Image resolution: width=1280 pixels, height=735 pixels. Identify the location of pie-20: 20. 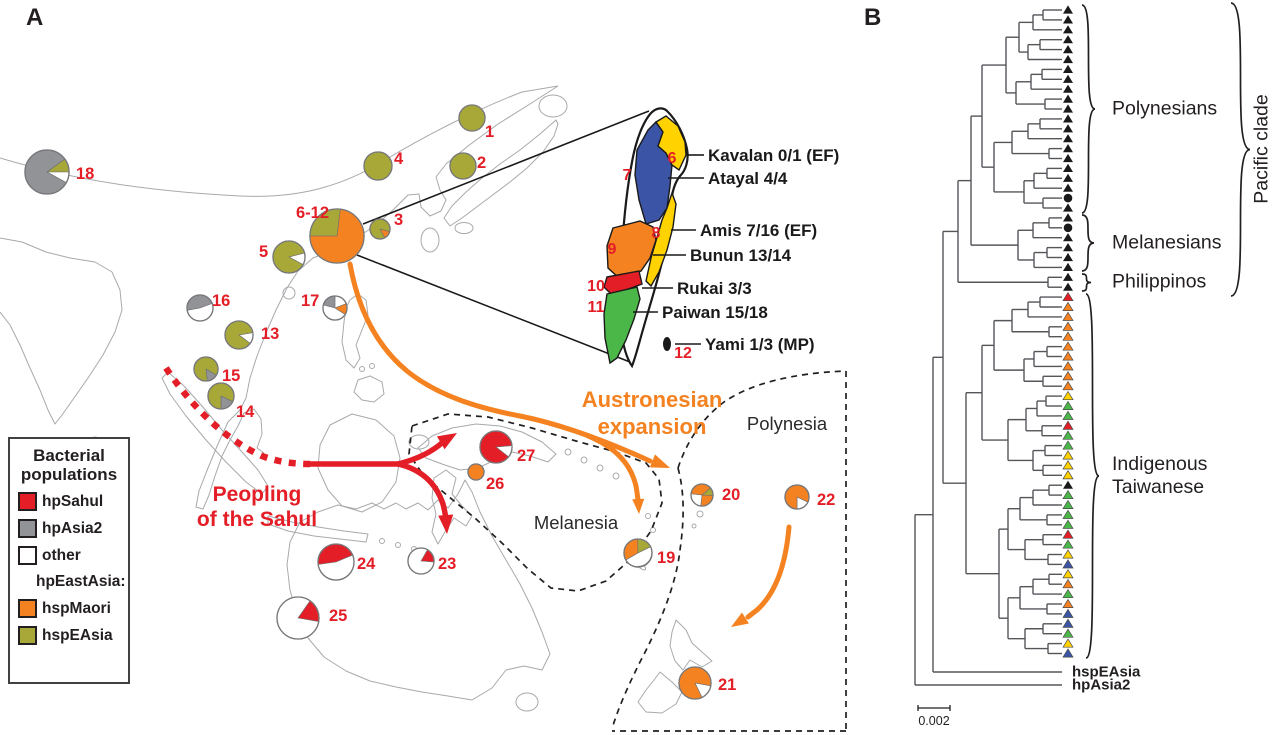
(715, 495).